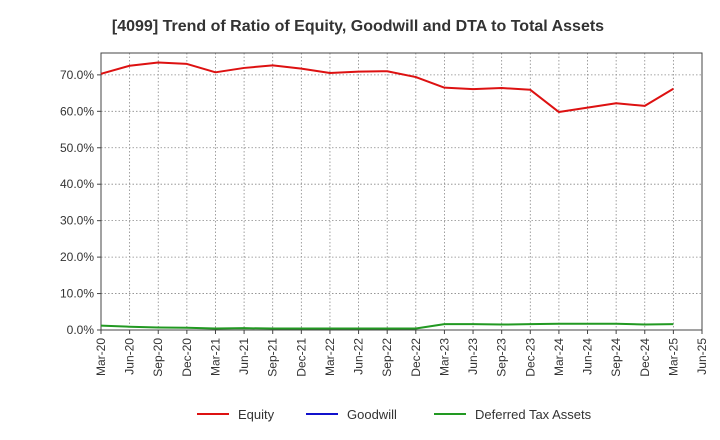 This screenshot has width=720, height=440. What do you see at coordinates (77, 294) in the screenshot?
I see `y-tick-label: 10.0%` at bounding box center [77, 294].